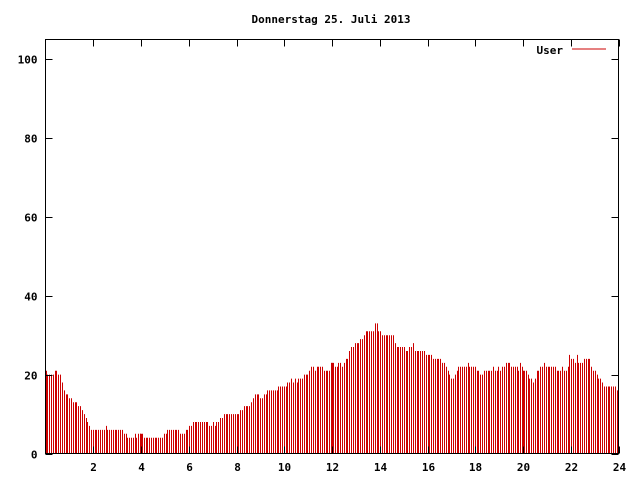  What do you see at coordinates (381, 467) in the screenshot?
I see `x-tick-label: 14` at bounding box center [381, 467].